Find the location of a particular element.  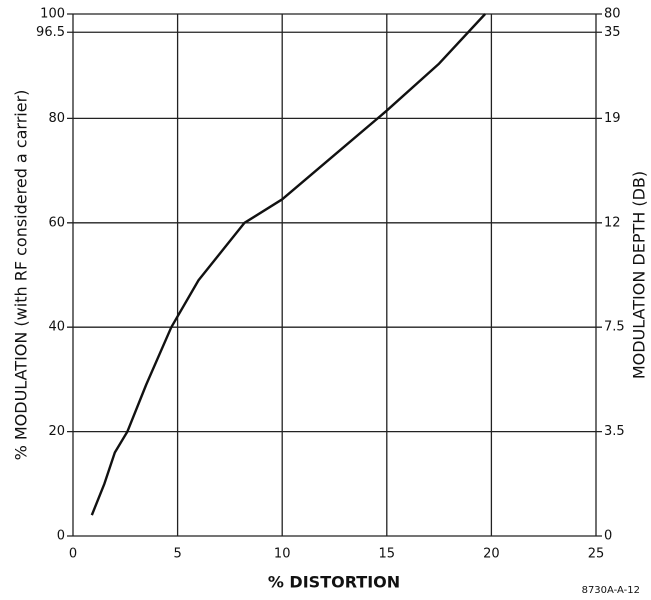

y-tick-label: 100 is located at coordinates (52, 14).